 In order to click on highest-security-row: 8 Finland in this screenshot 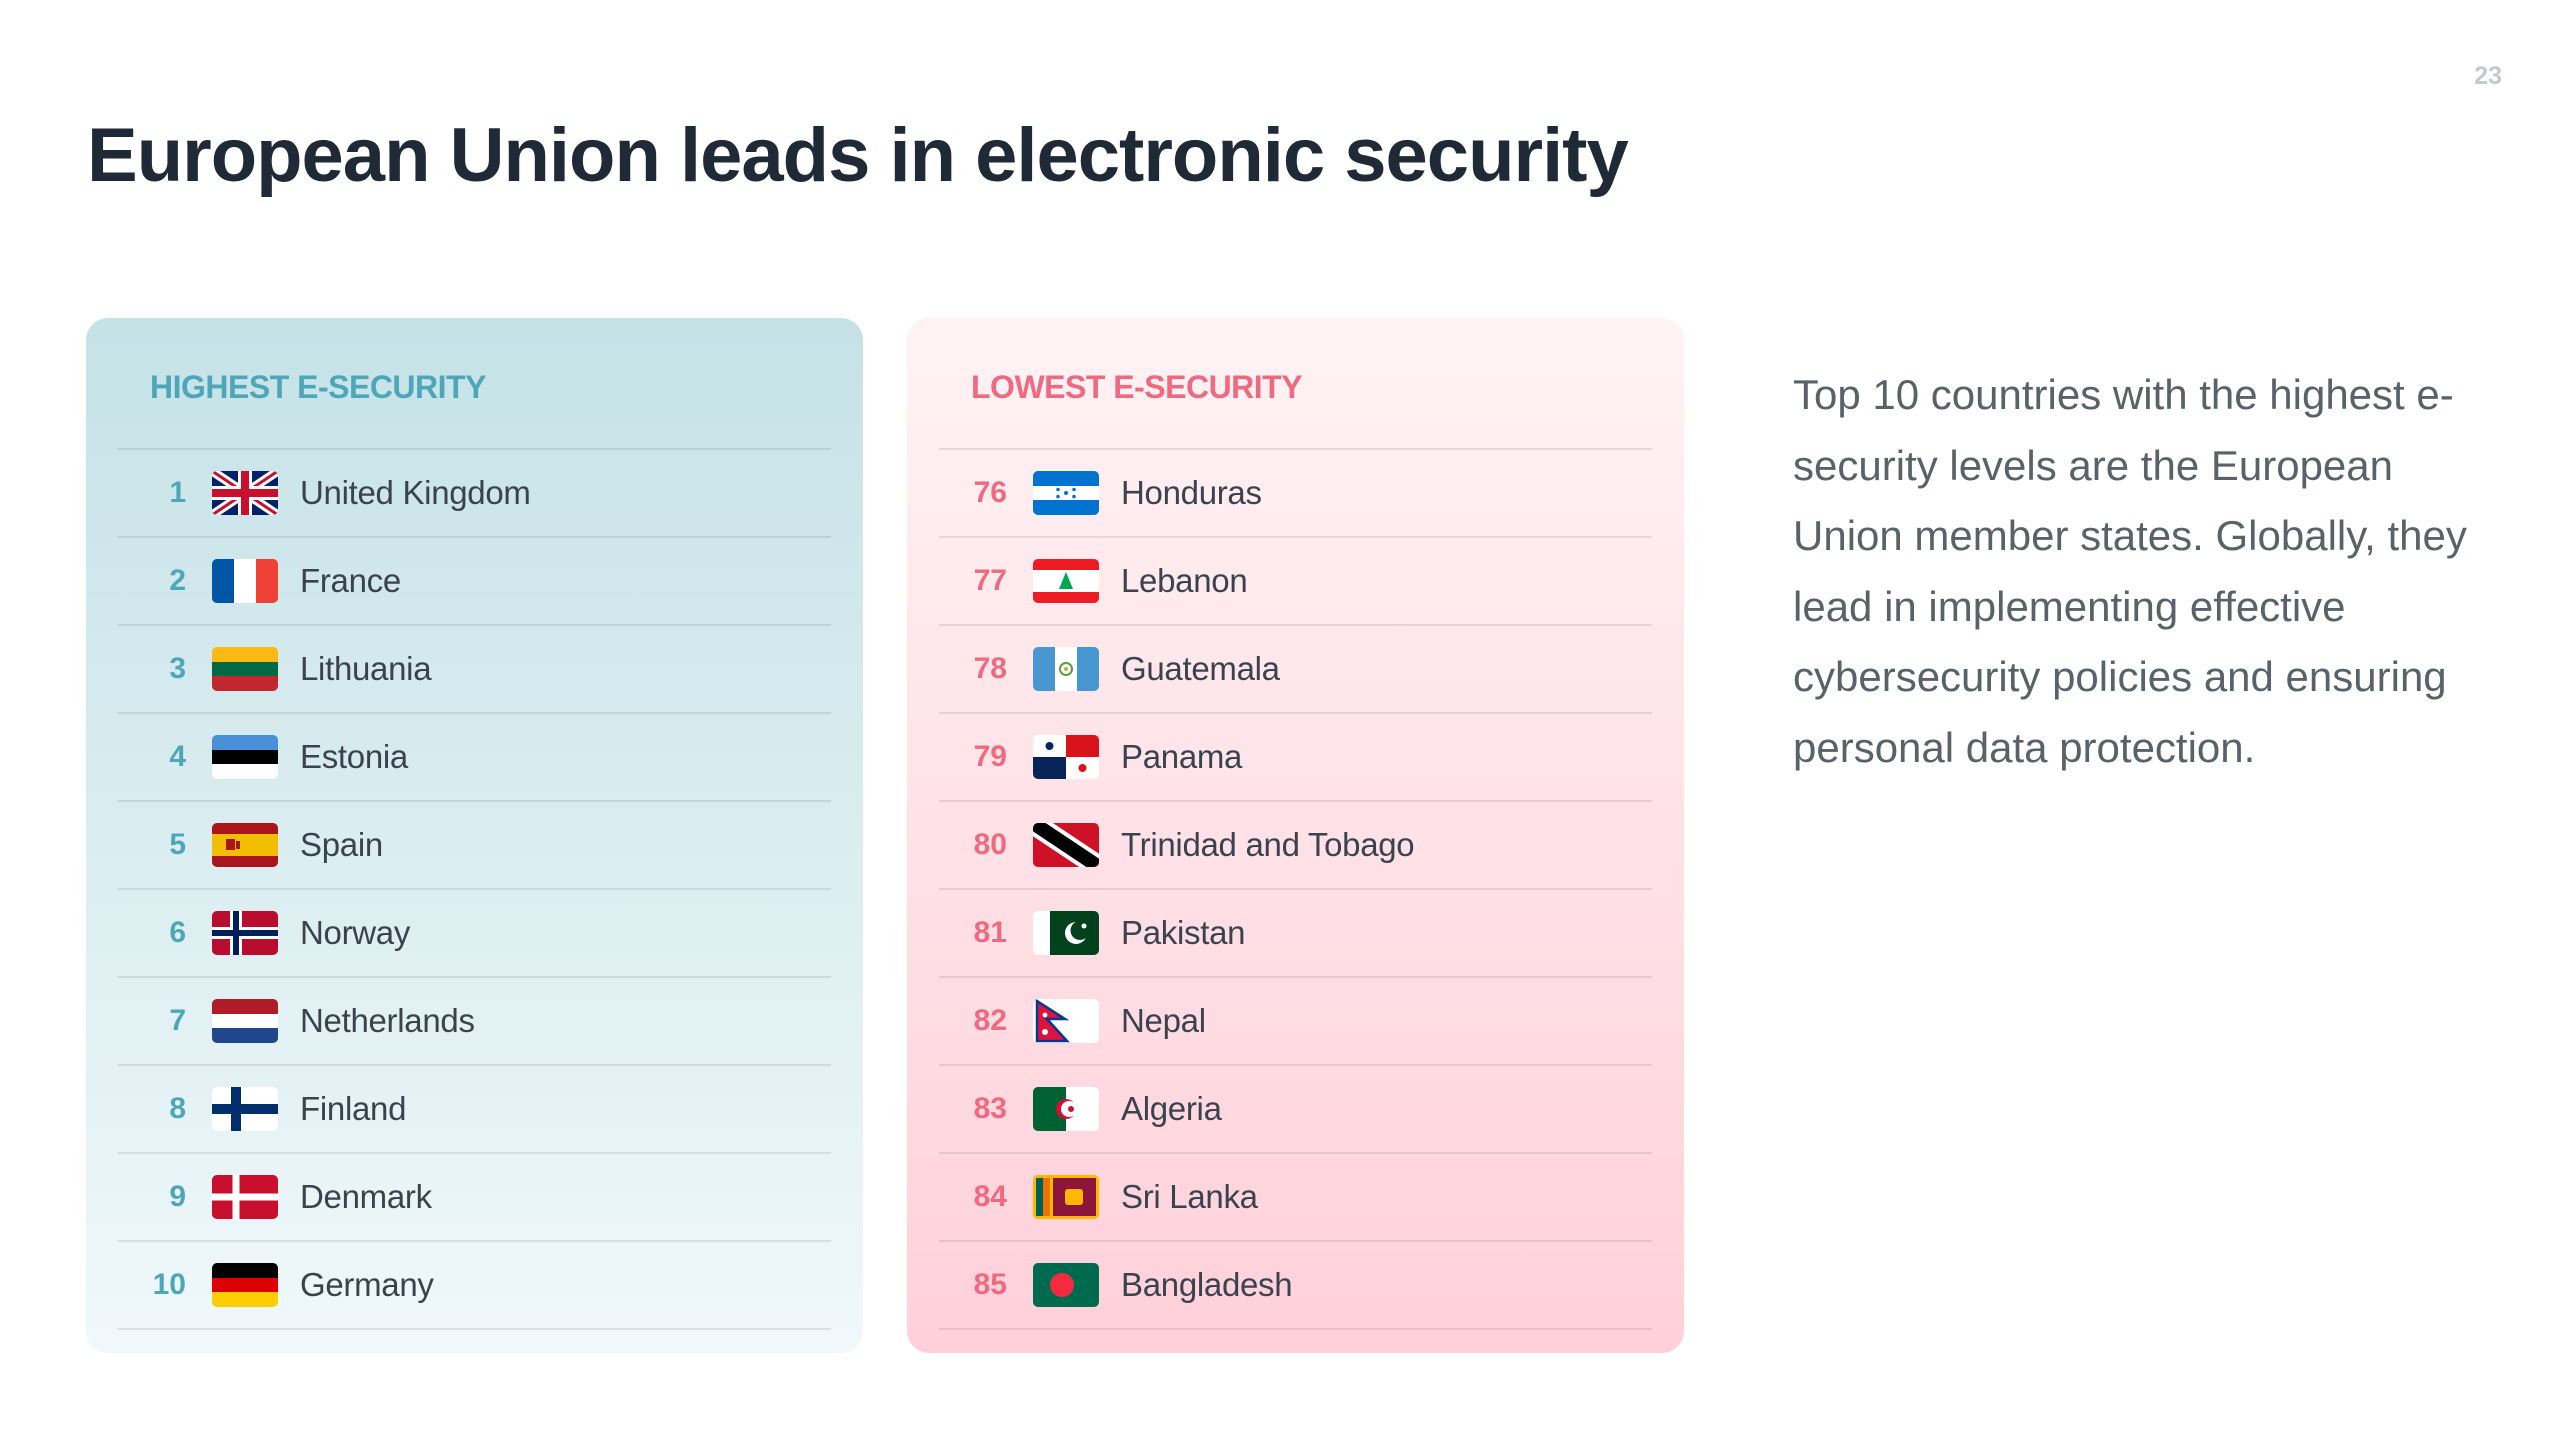, I will do `click(474, 1110)`.